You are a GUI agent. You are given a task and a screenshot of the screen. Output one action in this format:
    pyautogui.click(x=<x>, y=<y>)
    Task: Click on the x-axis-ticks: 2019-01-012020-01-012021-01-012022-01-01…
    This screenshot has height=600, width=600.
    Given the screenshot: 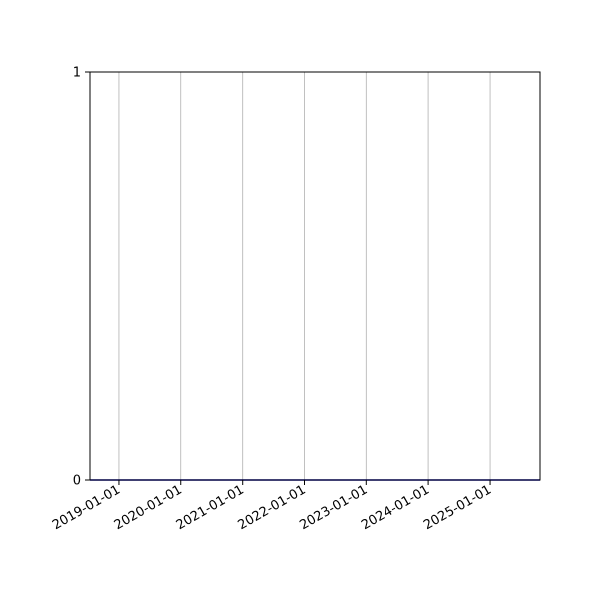 What is the action you would take?
    pyautogui.click(x=272, y=506)
    